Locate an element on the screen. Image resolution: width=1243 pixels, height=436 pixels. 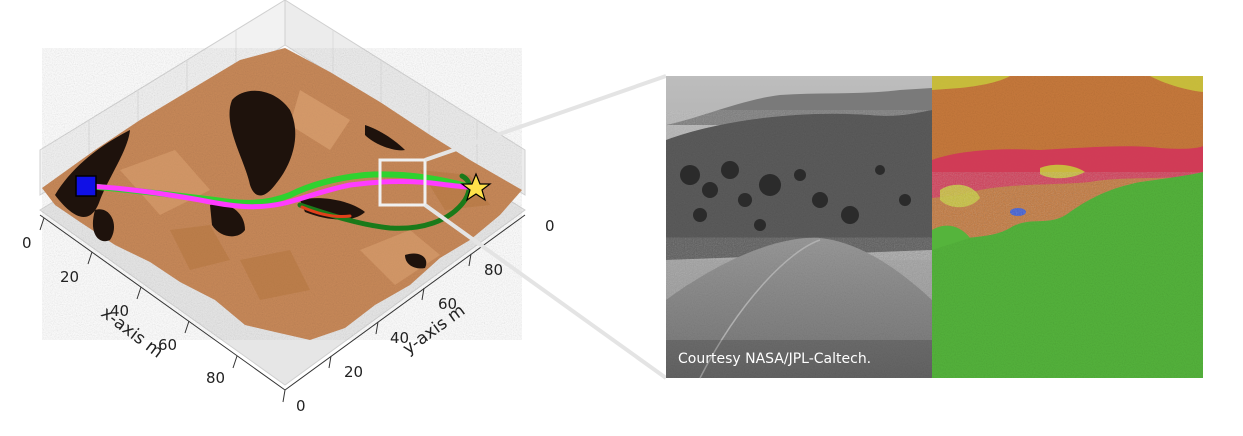
x-tick-0: 0 is located at coordinates (27, 243).